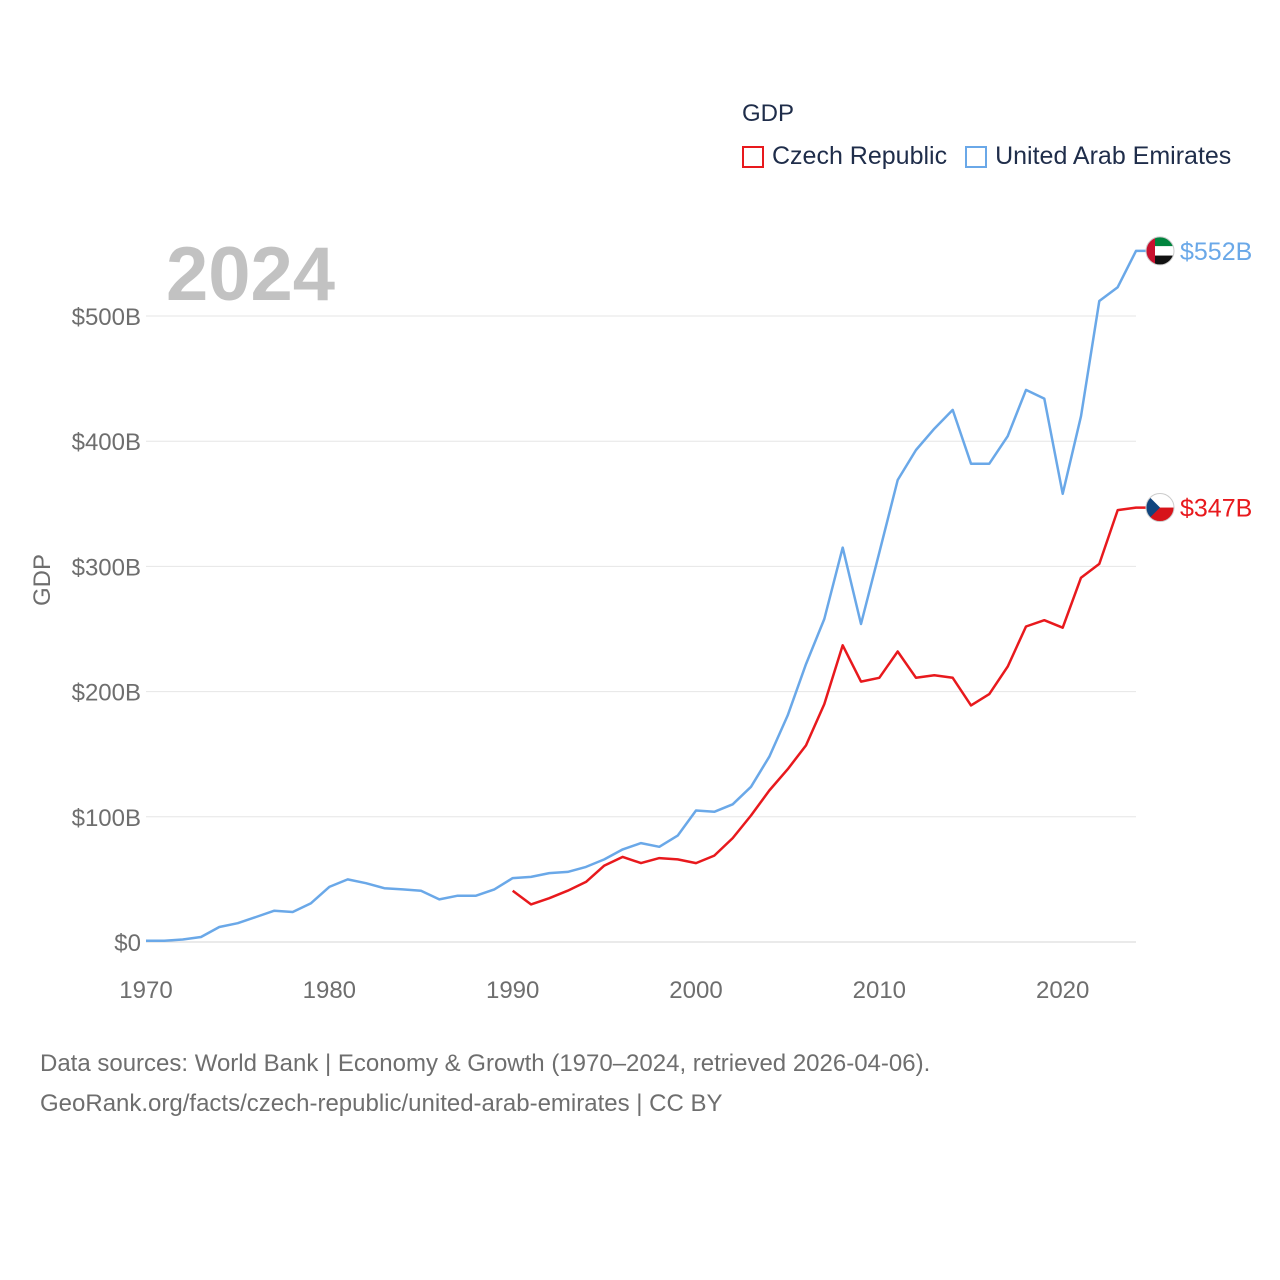  I want to click on legend-item-united-arab-emirates: United Arab Emirates, so click(1098, 156).